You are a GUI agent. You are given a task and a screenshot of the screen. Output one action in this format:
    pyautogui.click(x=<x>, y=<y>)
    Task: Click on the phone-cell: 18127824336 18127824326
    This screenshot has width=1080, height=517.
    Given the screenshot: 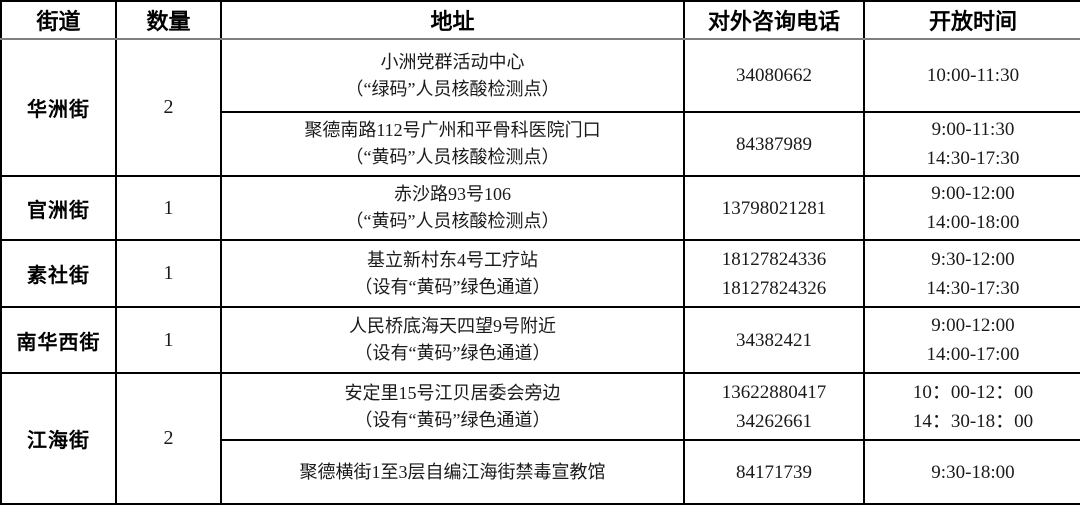 What is the action you would take?
    pyautogui.click(x=774, y=273)
    